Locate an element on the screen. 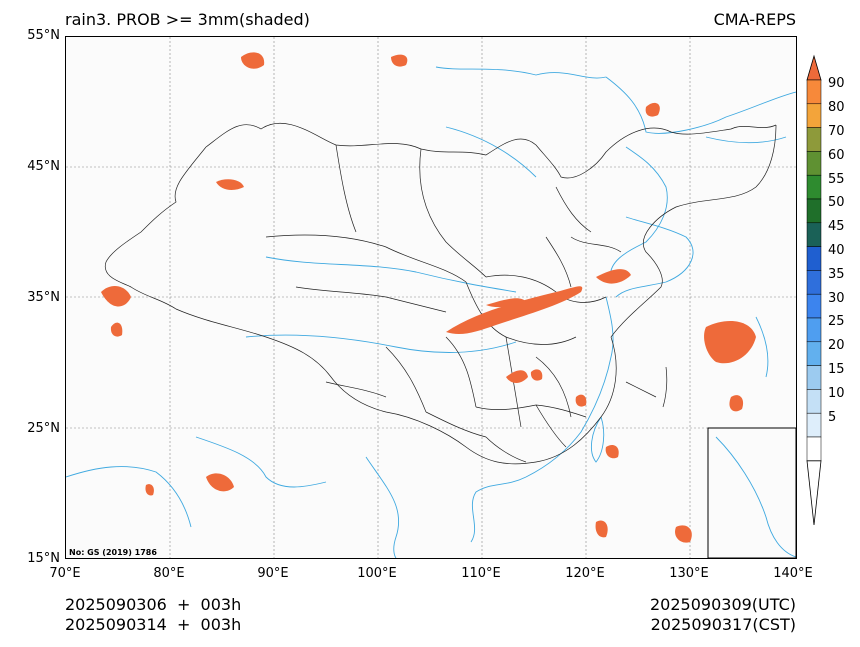  init-time-block: 2025090306 + 003h 2025090314 + 003h is located at coordinates (153, 615).